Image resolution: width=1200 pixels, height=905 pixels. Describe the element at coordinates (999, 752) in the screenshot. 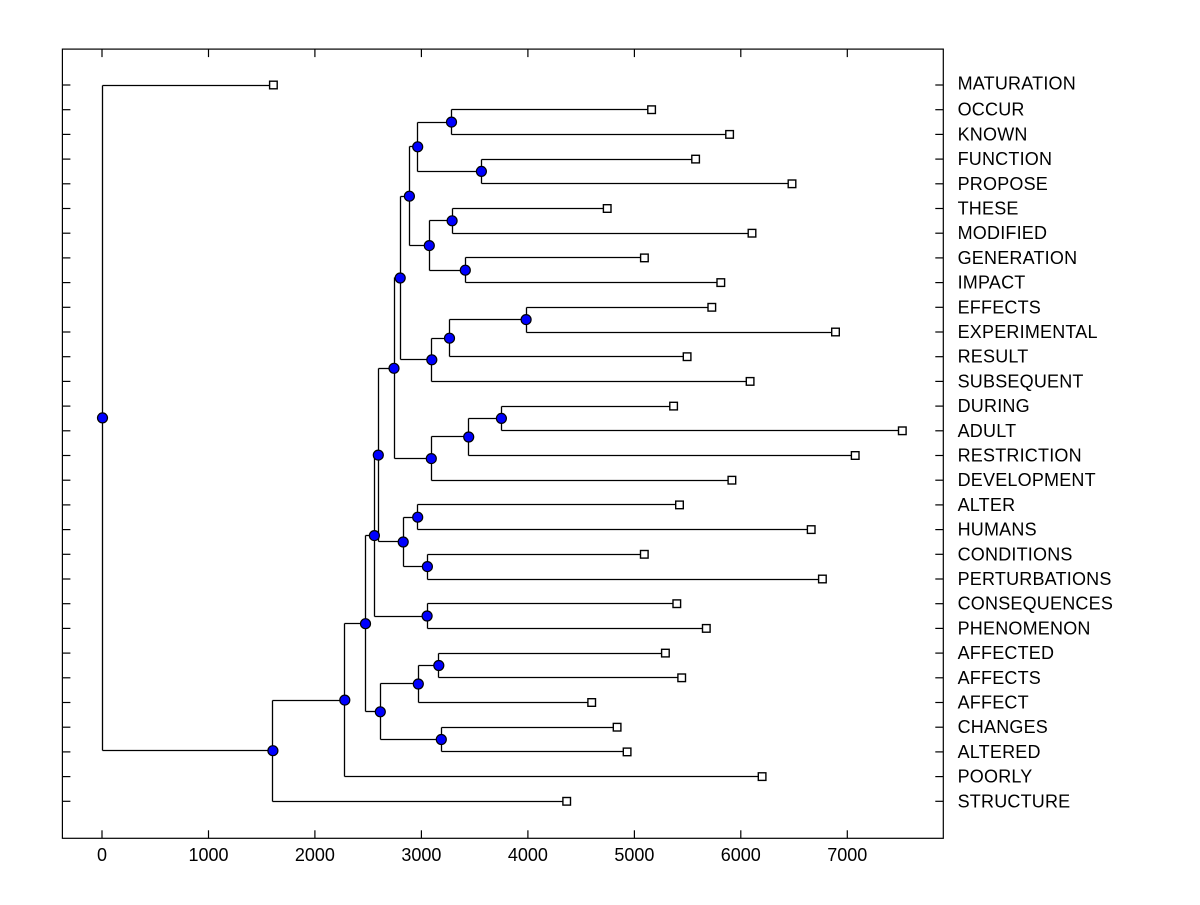

I see `svg-text: ALTERED` at that location.